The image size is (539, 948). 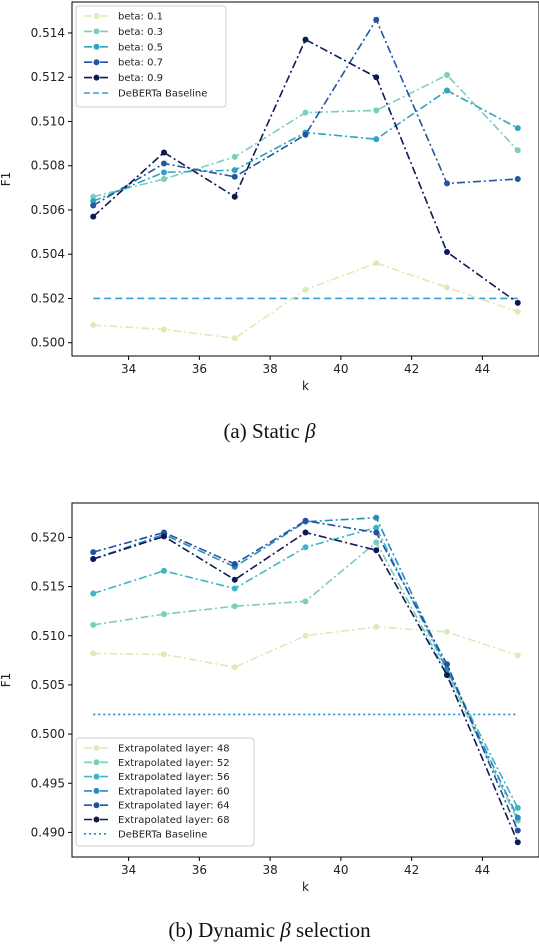 I want to click on legend-label: beta: 0.7, so click(x=140, y=63).